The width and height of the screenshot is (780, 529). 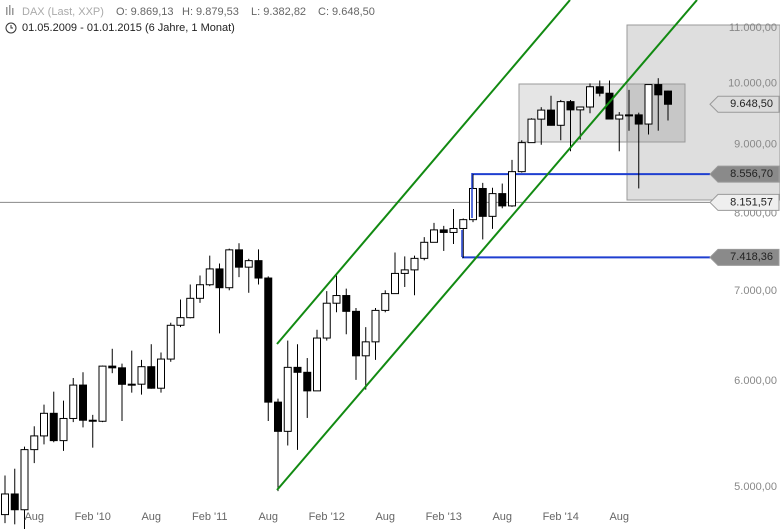 I want to click on price-tag-label: 8.151,57, so click(x=751, y=202).